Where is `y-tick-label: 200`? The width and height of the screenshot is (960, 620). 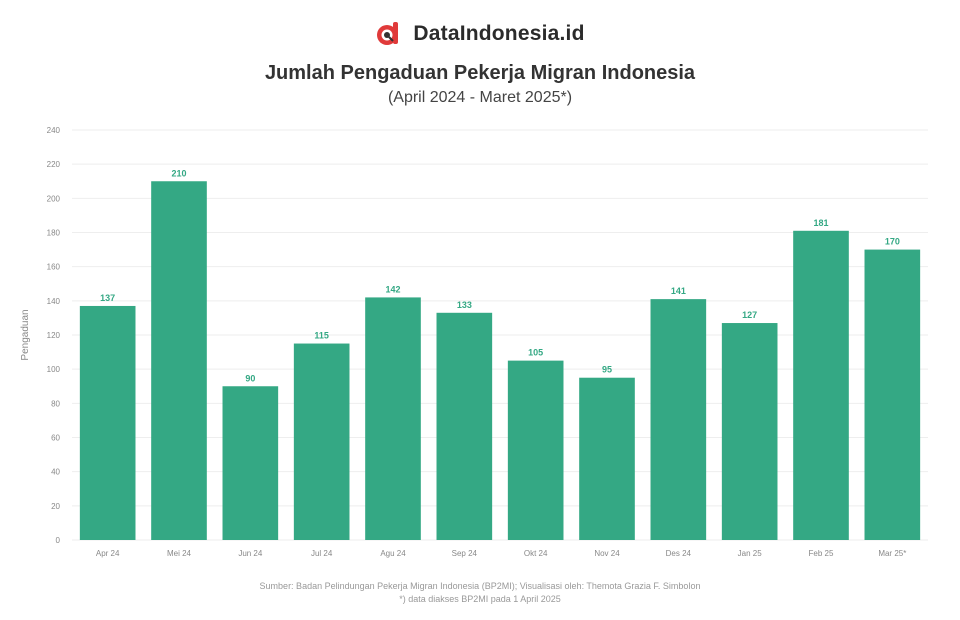
y-tick-label: 200 is located at coordinates (54, 198).